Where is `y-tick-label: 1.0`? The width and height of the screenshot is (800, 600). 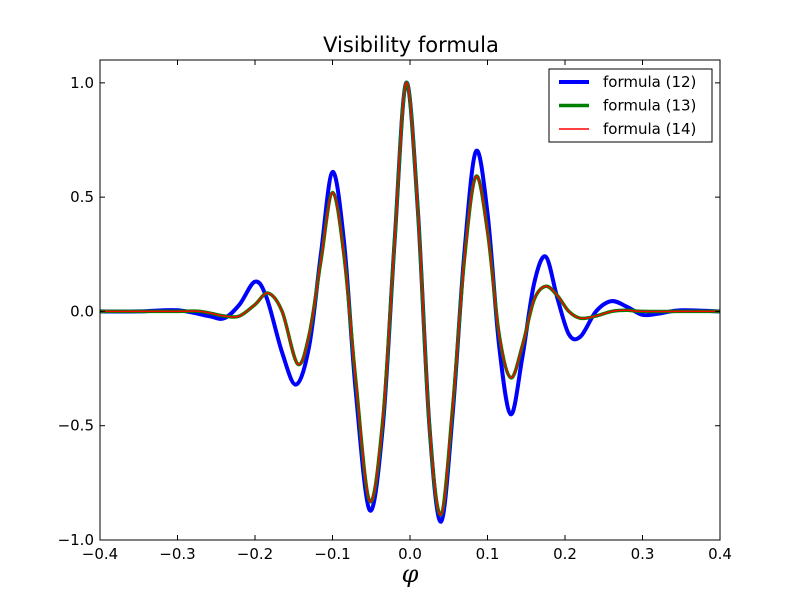 y-tick-label: 1.0 is located at coordinates (82, 83).